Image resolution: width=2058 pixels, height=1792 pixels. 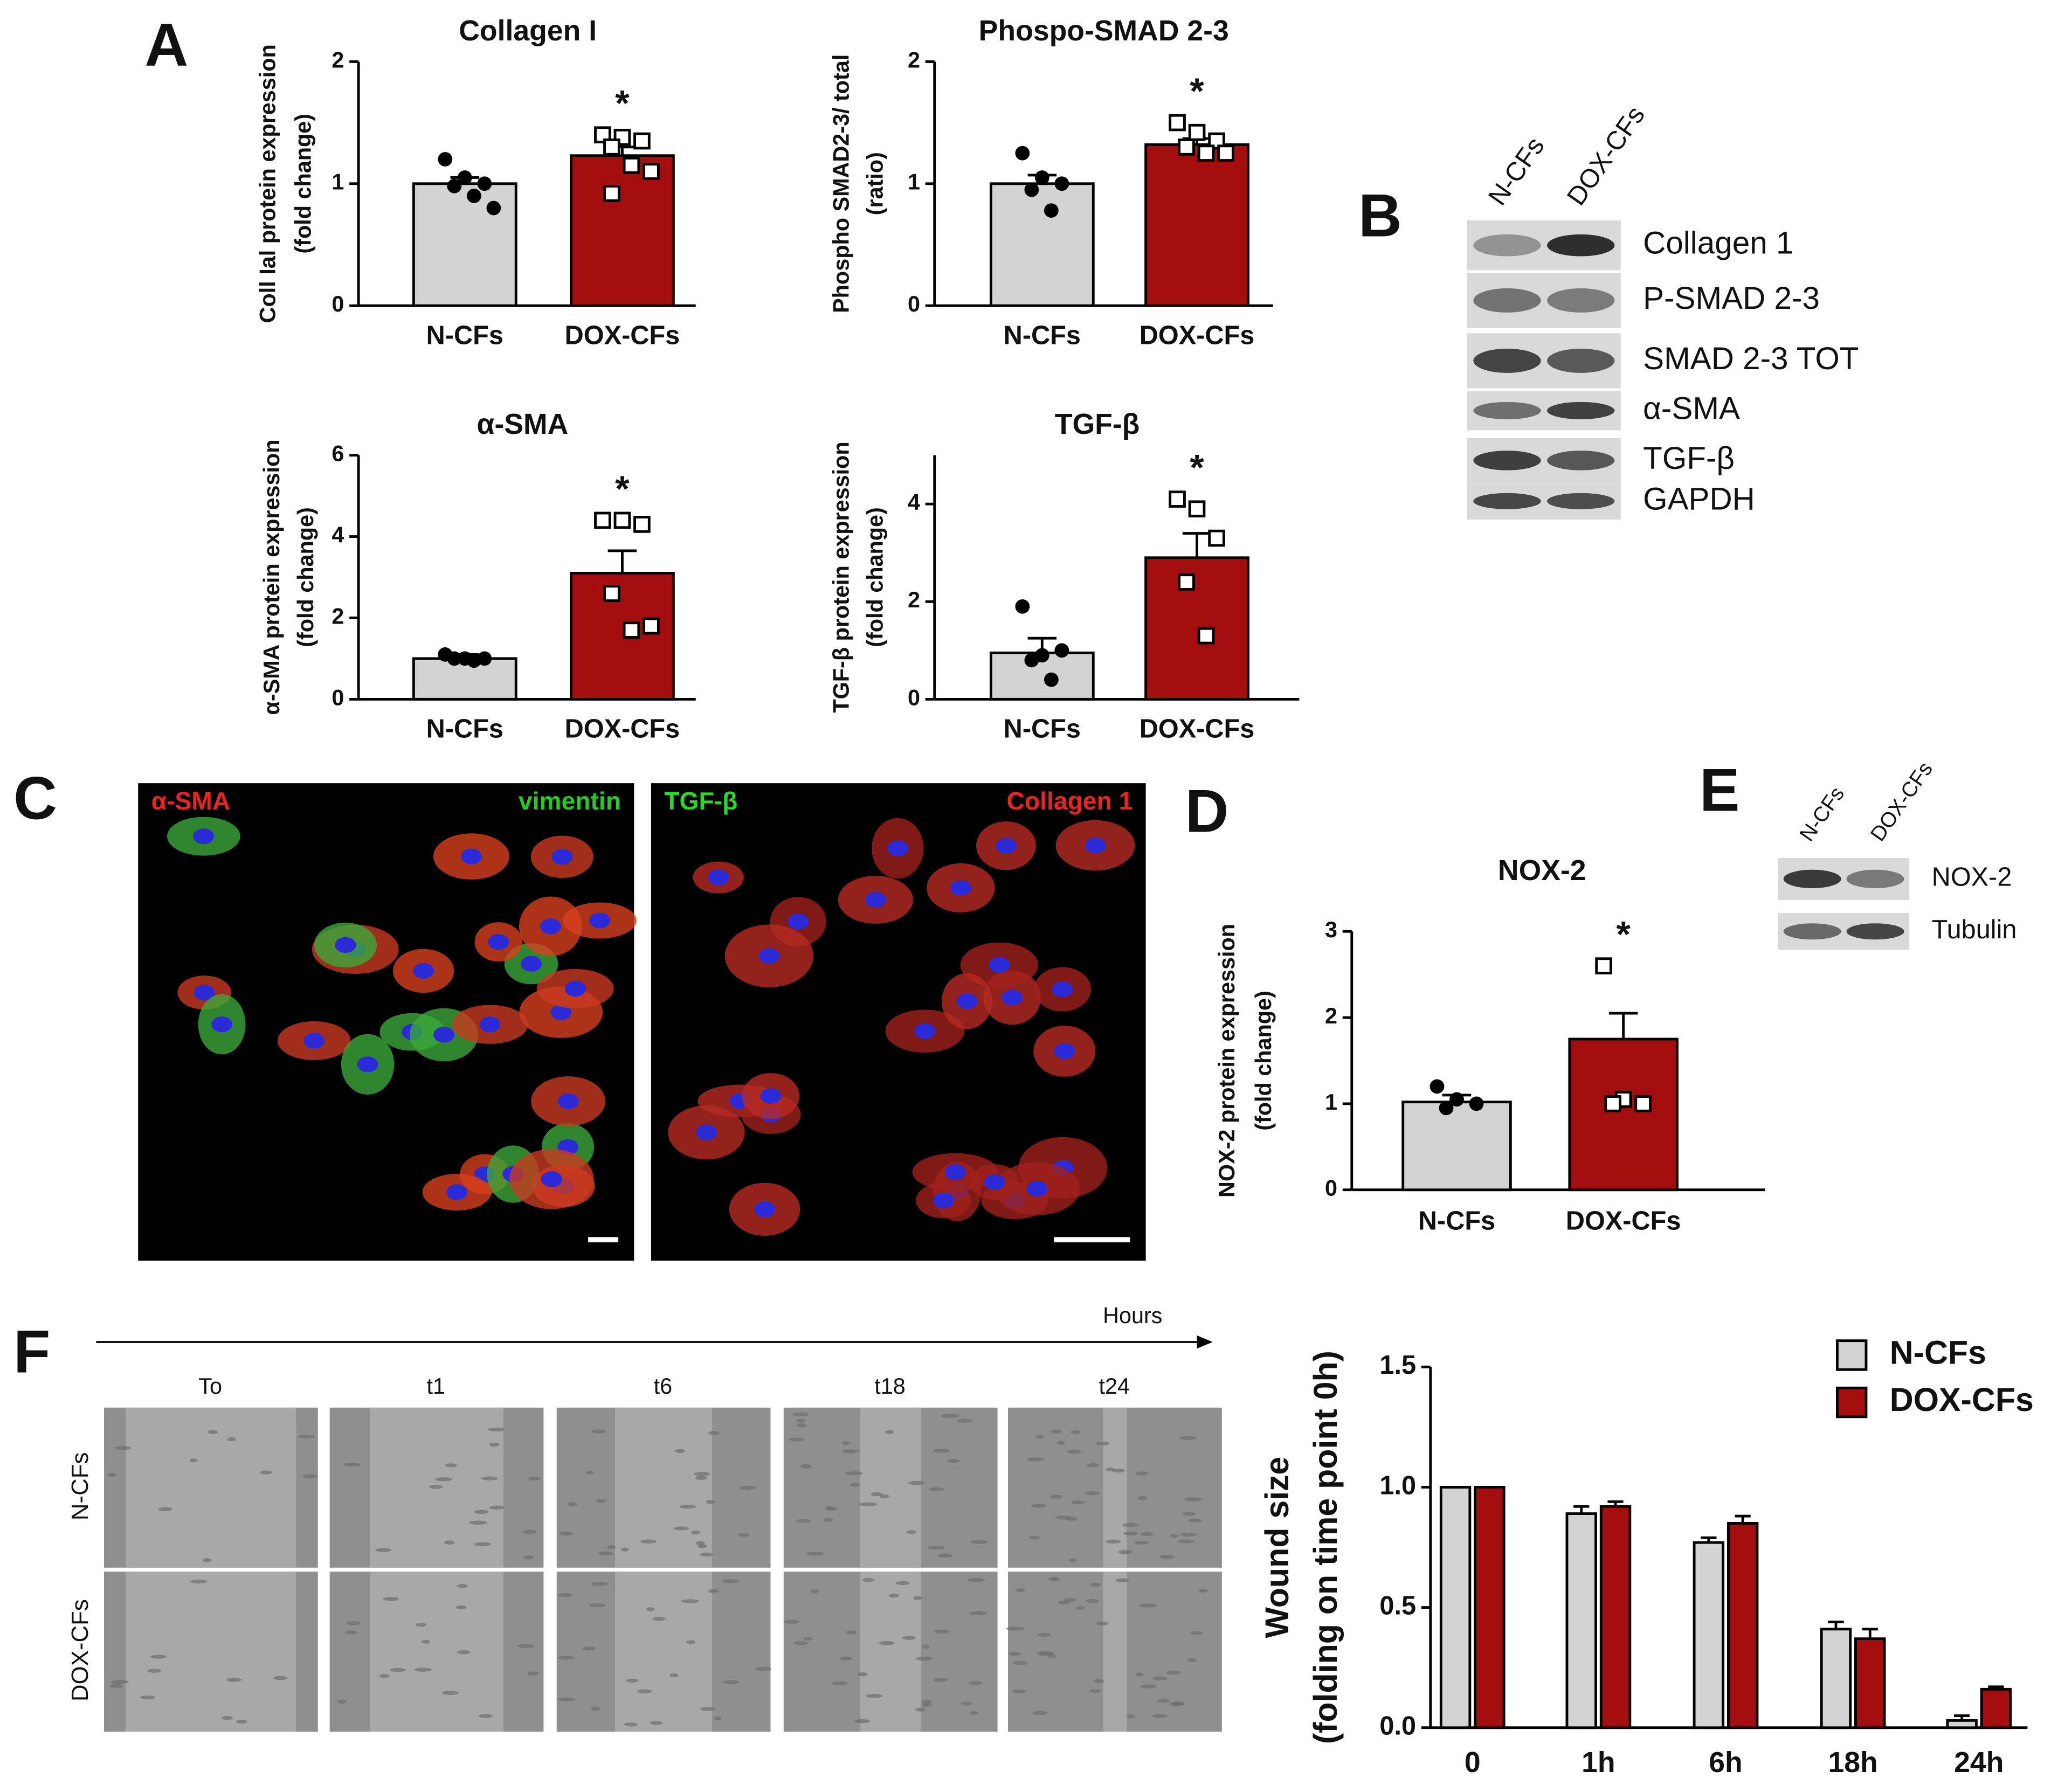 I want to click on timepoint-label: To, so click(x=210, y=1386).